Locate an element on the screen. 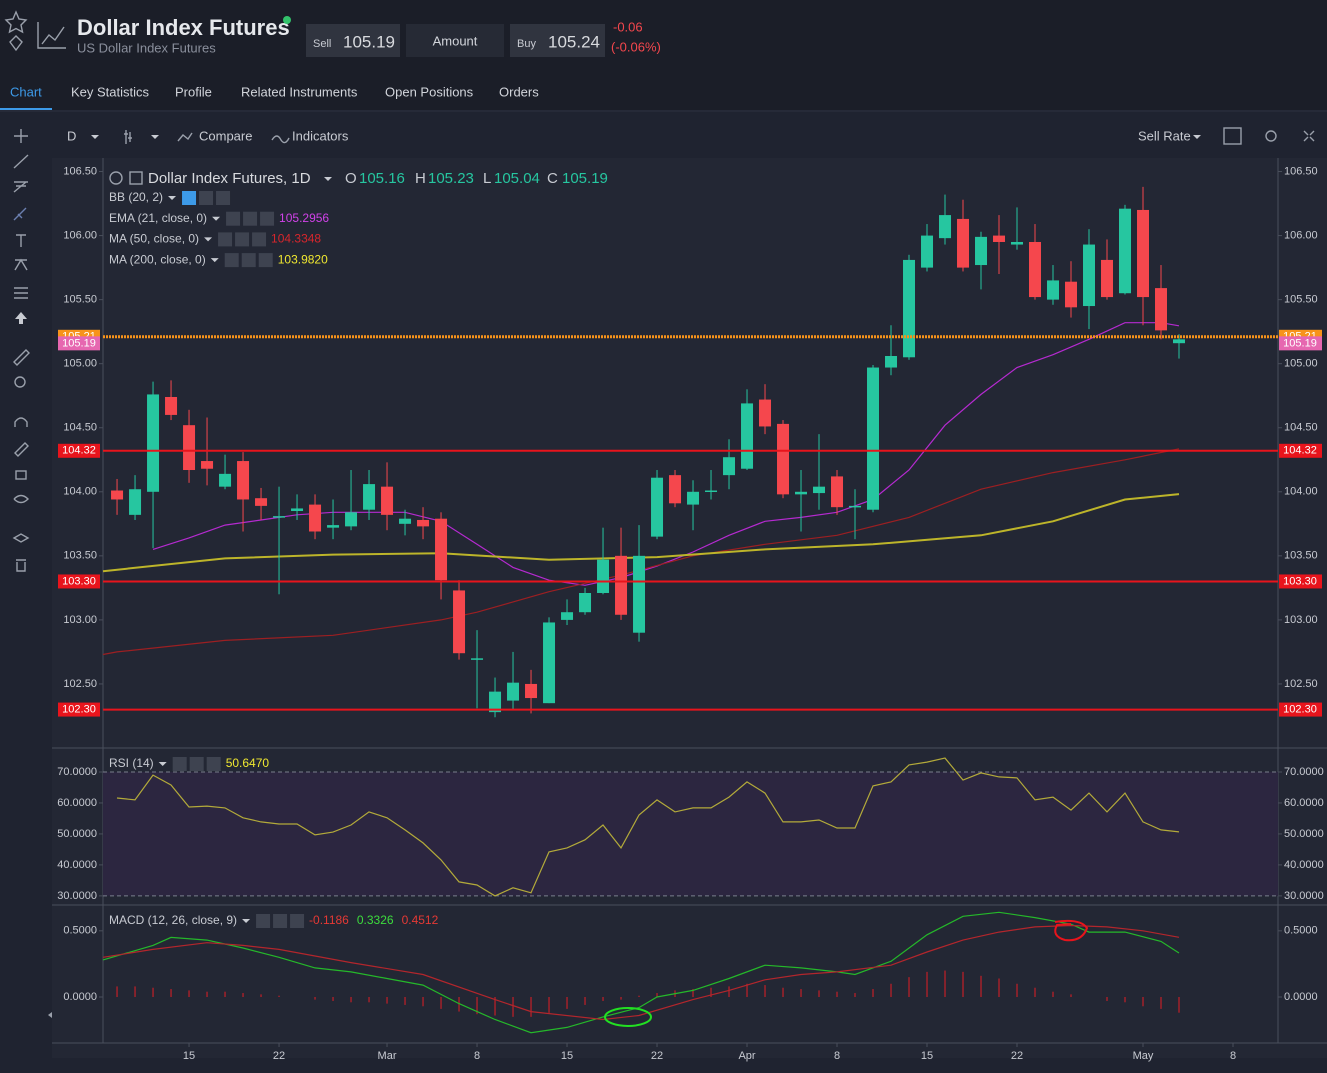  amount-input is located at coordinates (455, 40).